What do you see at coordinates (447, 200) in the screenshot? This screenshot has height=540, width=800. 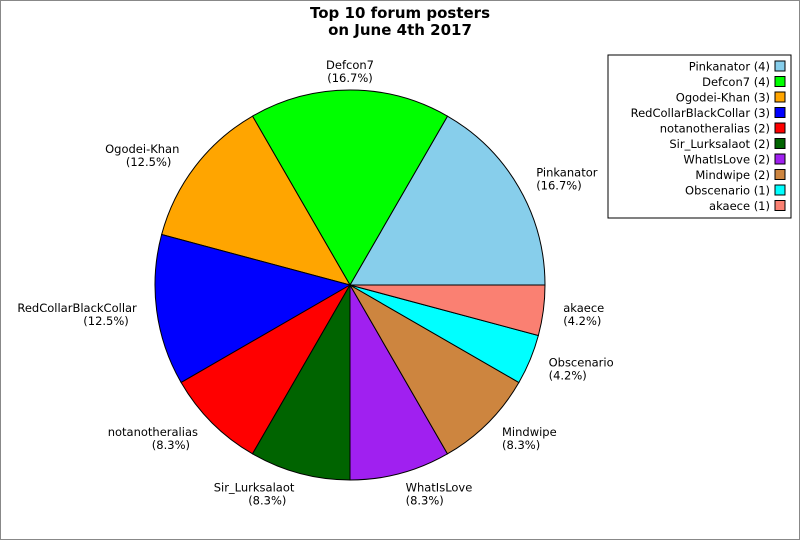 I see `pie-slice-pinkanator` at bounding box center [447, 200].